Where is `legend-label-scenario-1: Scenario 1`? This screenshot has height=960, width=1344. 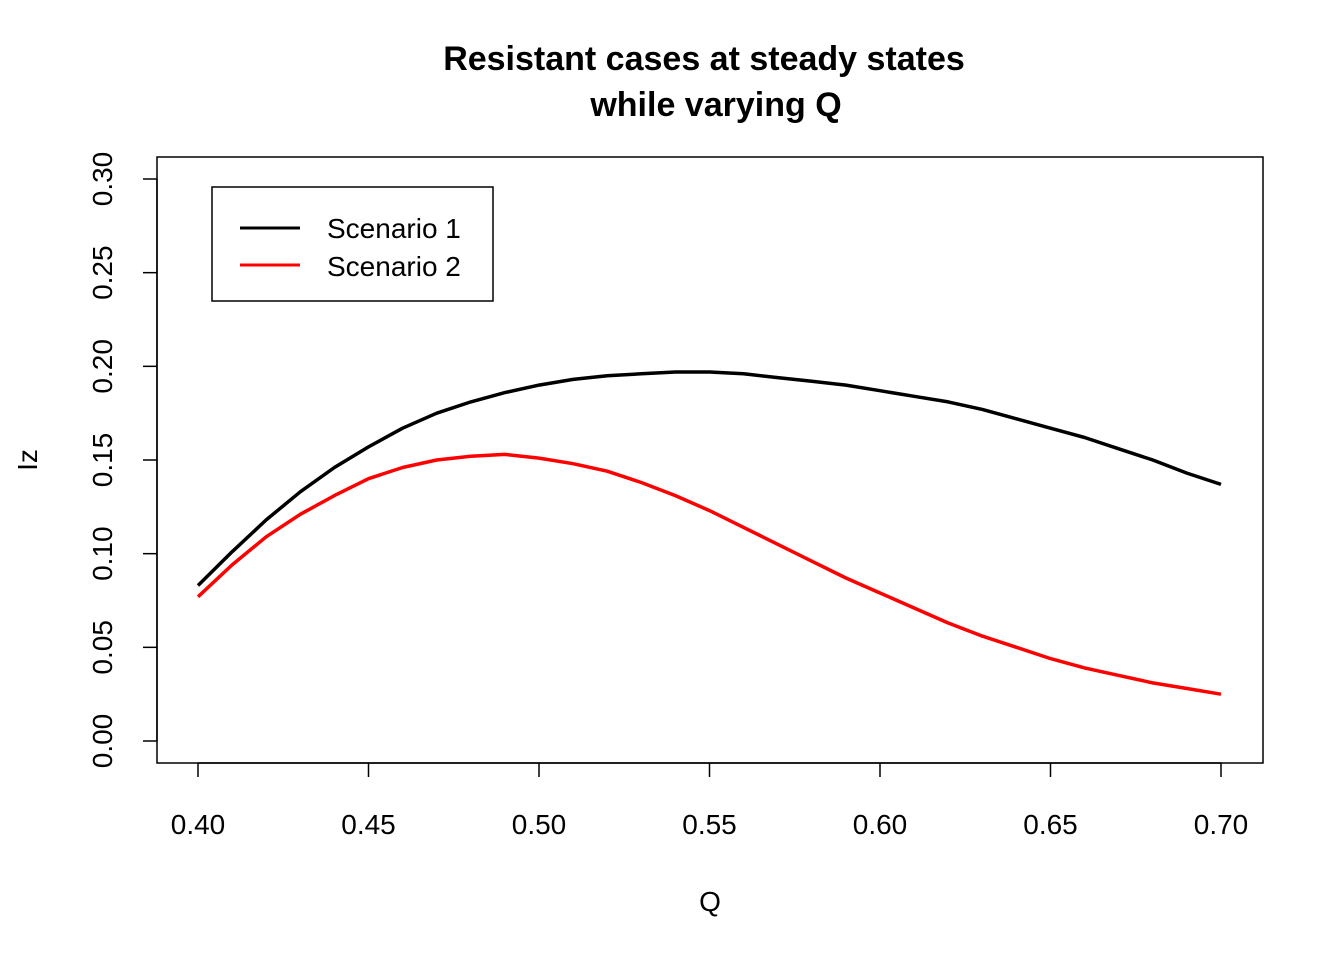 legend-label-scenario-1: Scenario 1 is located at coordinates (394, 228).